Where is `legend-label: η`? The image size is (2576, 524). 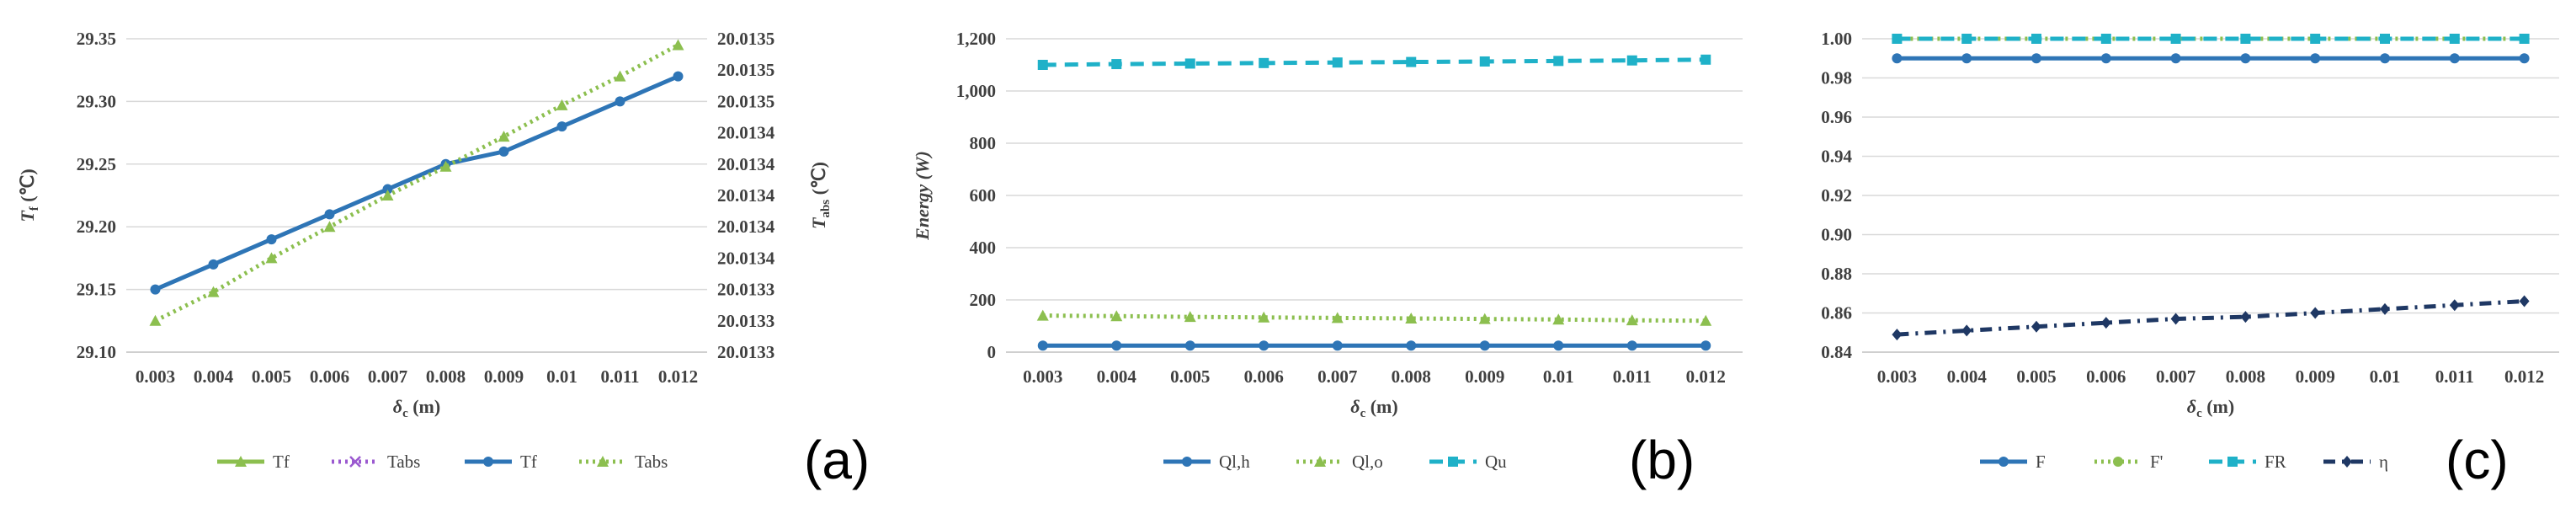 legend-label: η is located at coordinates (2383, 462).